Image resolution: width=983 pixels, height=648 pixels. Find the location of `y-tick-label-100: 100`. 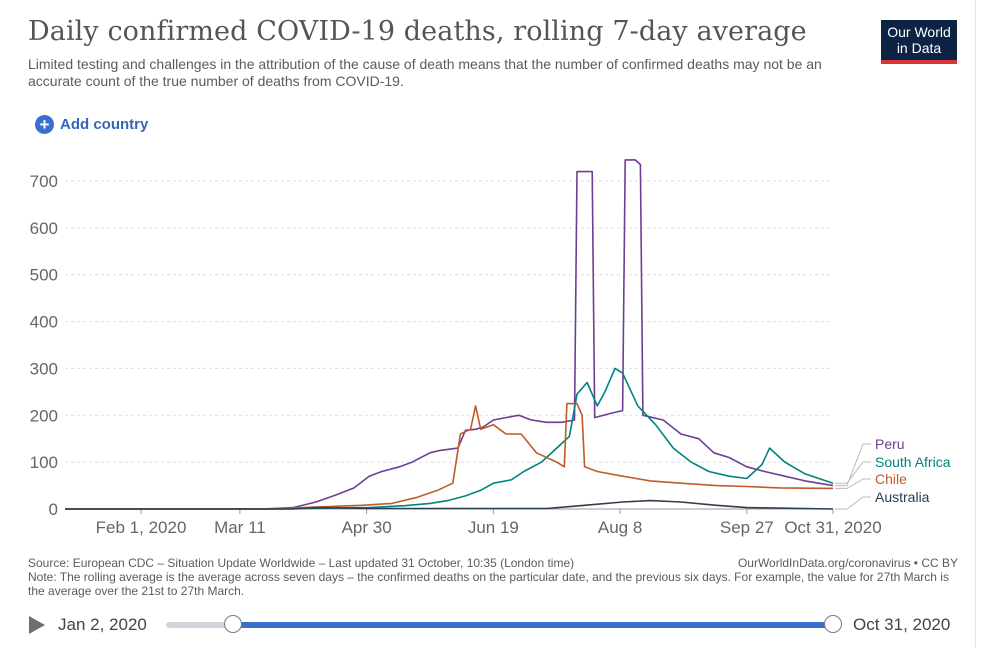

y-tick-label-100: 100 is located at coordinates (44, 462).